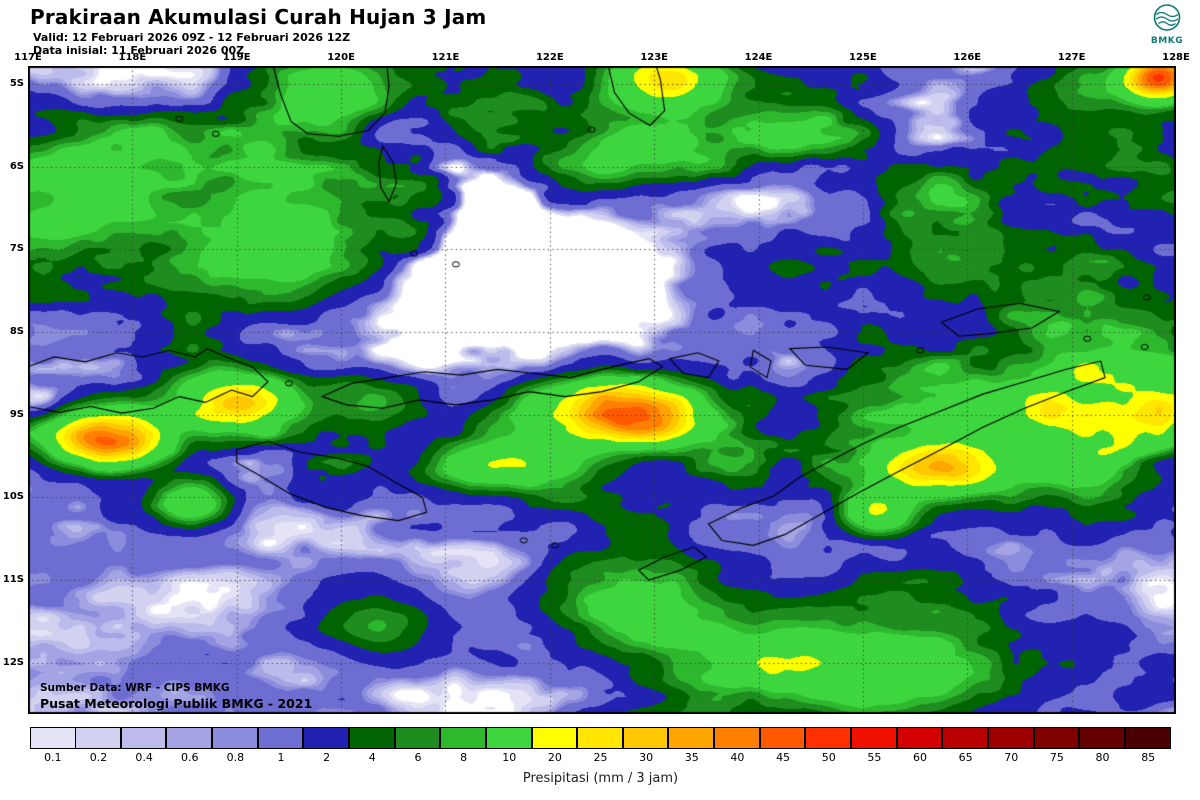 The height and width of the screenshot is (800, 1200). What do you see at coordinates (828, 757) in the screenshot?
I see `legend-value-label: 50` at bounding box center [828, 757].